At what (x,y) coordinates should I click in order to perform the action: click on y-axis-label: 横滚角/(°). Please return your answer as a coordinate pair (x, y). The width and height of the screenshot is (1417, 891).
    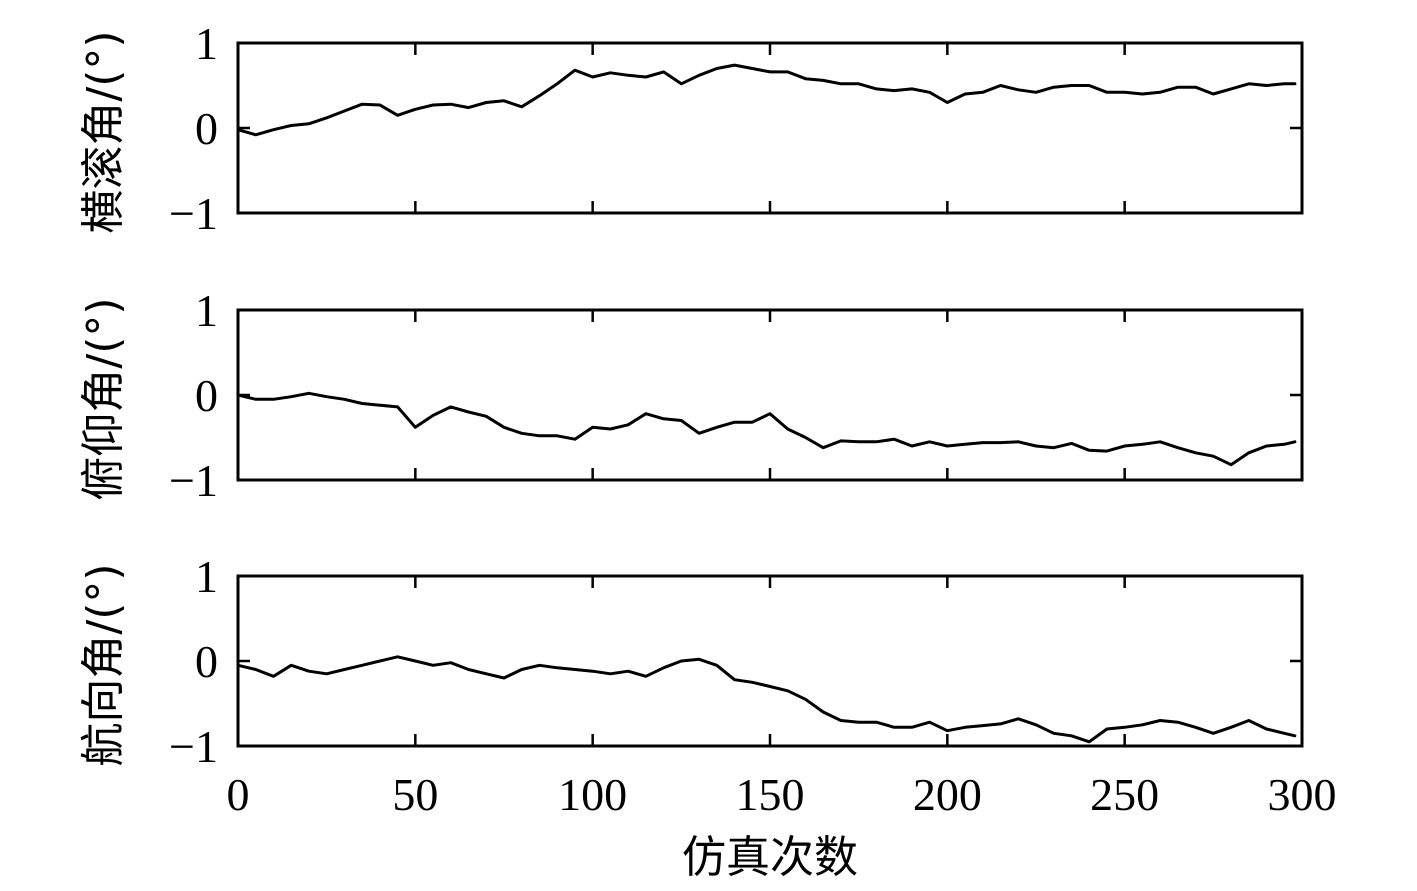
    Looking at the image, I should click on (103, 131).